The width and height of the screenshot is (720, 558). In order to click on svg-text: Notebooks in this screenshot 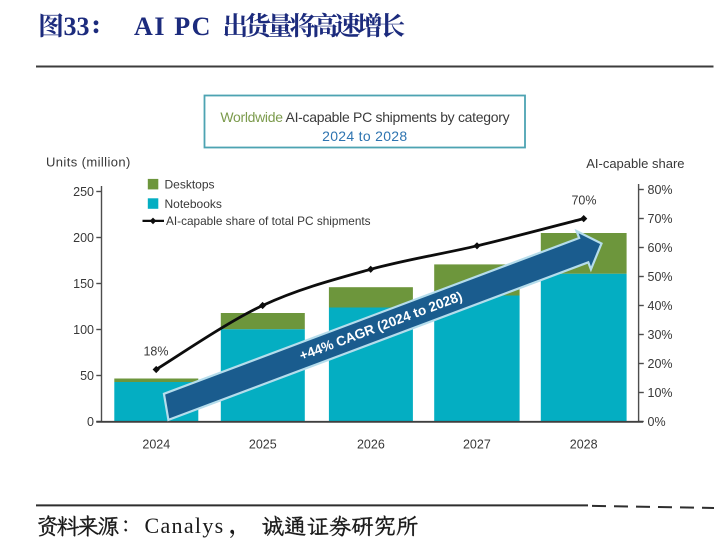, I will do `click(193, 204)`.